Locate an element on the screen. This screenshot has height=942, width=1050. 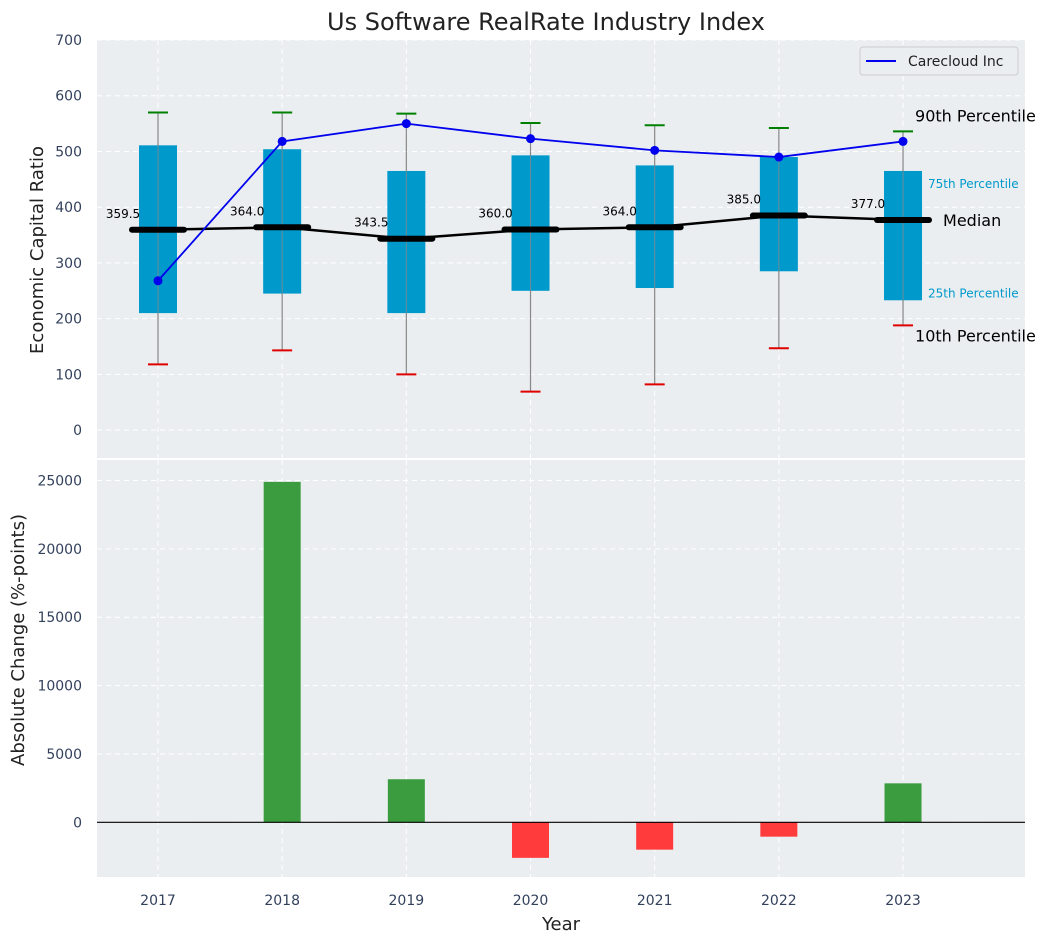
x-tick-label: 2018 is located at coordinates (282, 901).